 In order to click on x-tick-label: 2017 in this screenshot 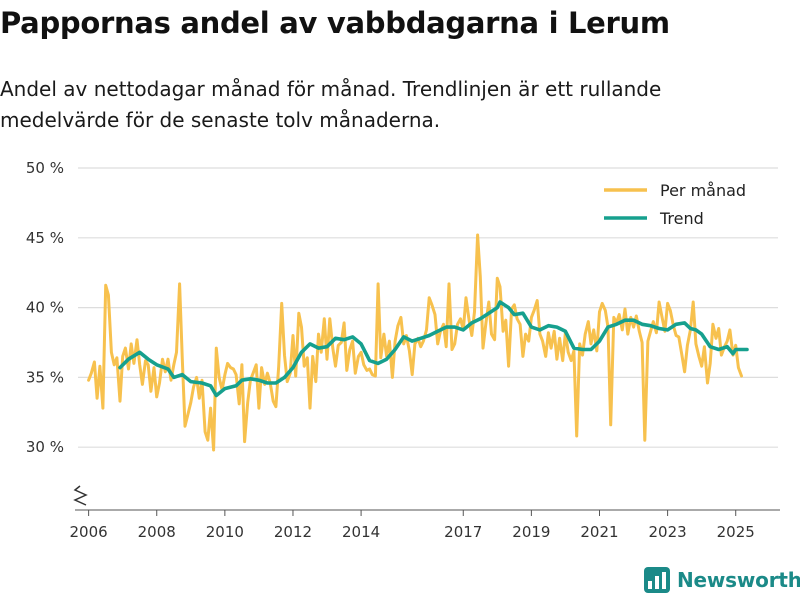, I will do `click(463, 532)`.